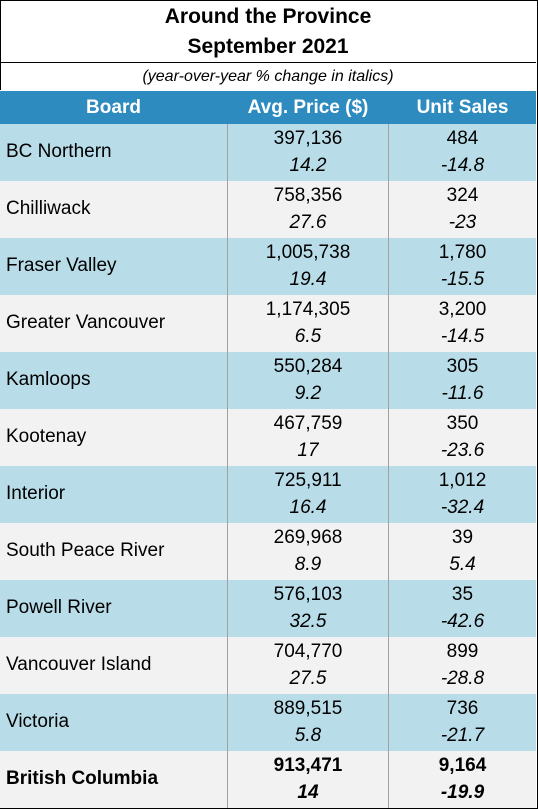  I want to click on board-name: Victoria, so click(38, 721).